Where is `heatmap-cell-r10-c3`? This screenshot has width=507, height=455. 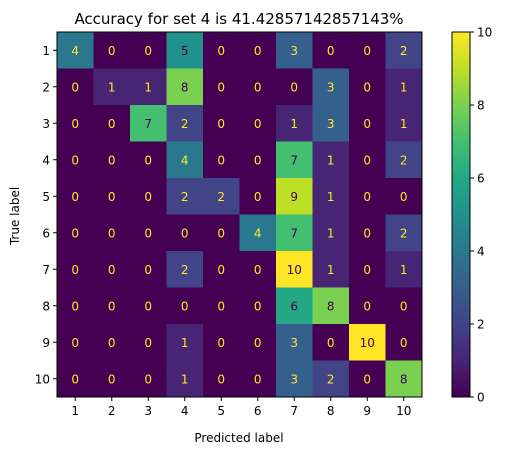
heatmap-cell-r10-c3 is located at coordinates (148, 379).